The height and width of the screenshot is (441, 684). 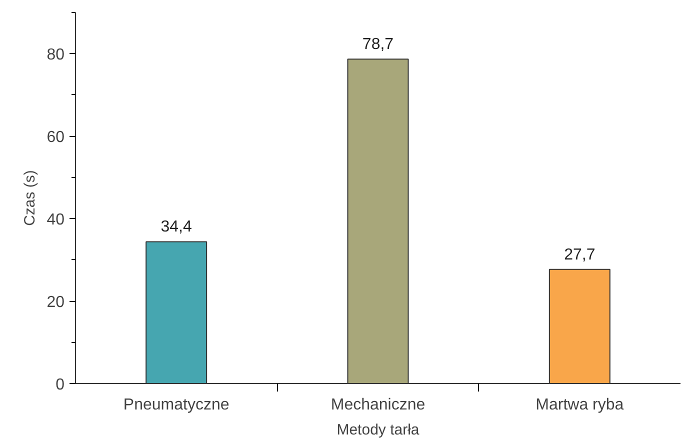 I want to click on y-tick-label: 80, so click(x=55, y=55).